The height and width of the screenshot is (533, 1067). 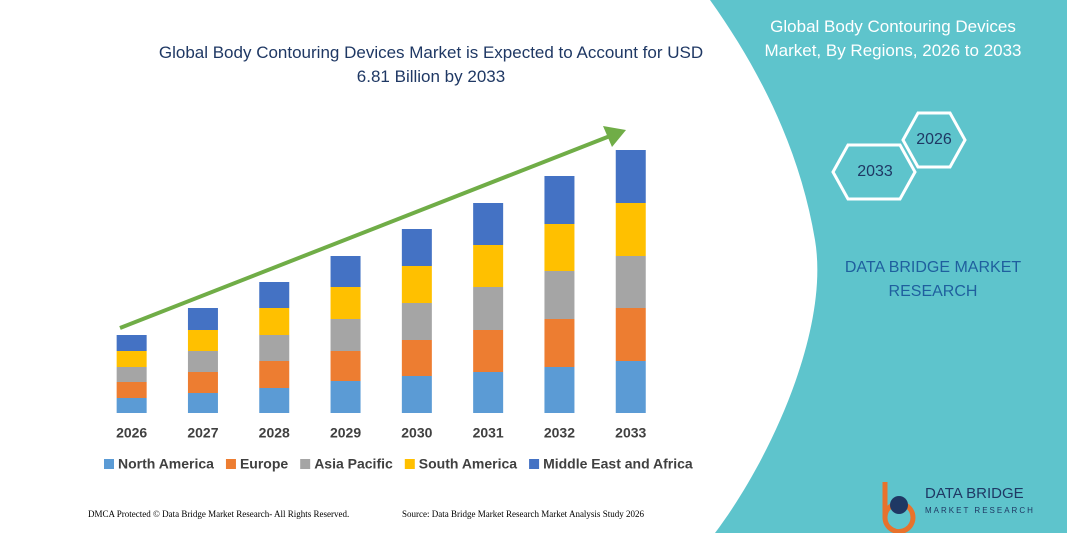 What do you see at coordinates (933, 279) in the screenshot?
I see `panel-brand: DATA BRIDGE MARKET RESEARCH` at bounding box center [933, 279].